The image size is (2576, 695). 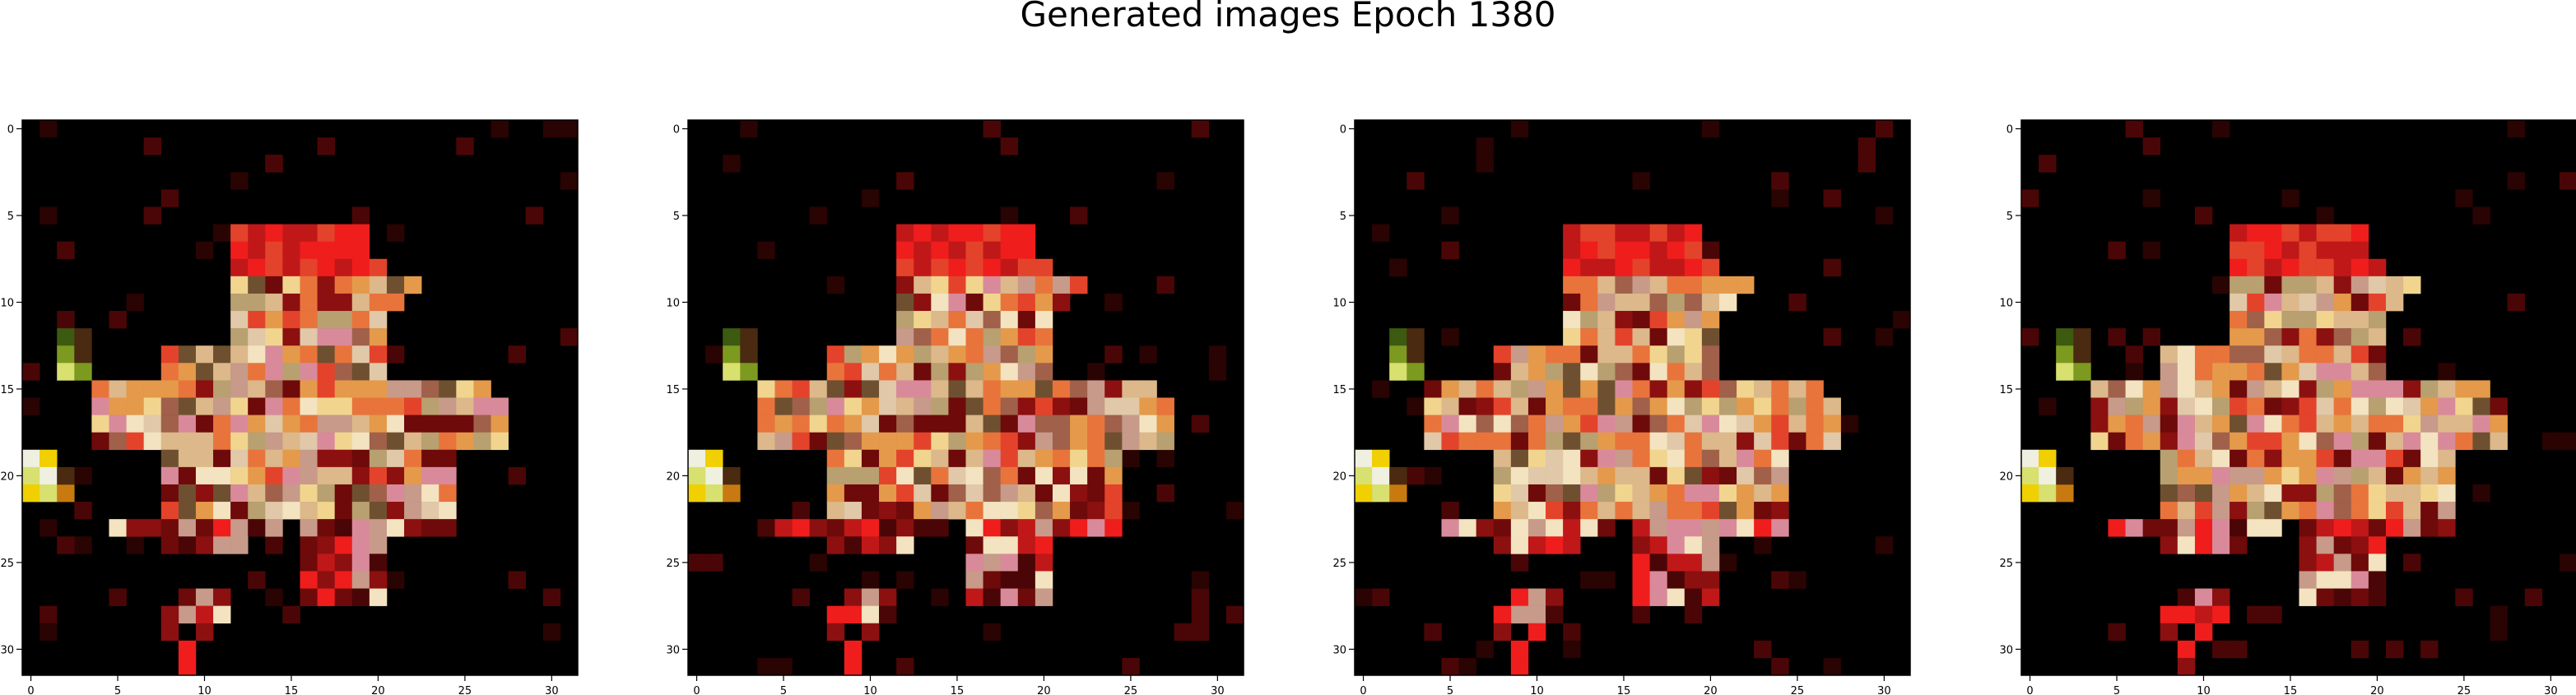 I want to click on y-tick-label: 15, so click(x=673, y=390).